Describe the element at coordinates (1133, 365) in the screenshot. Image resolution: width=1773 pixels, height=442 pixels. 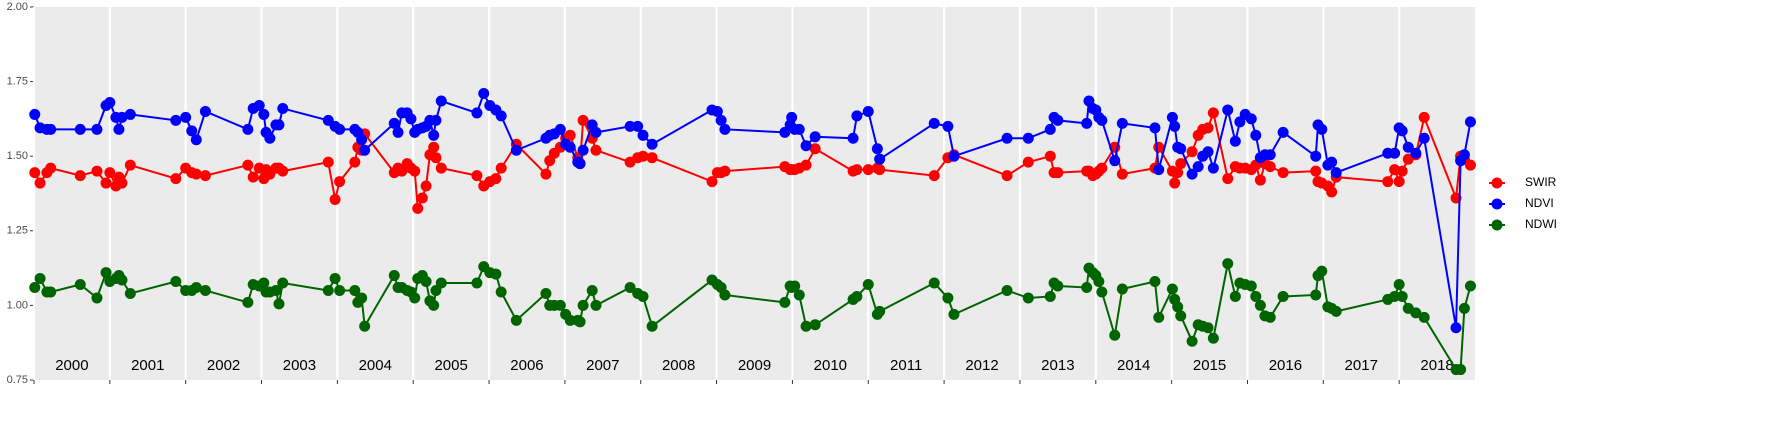
I see `x-tick-label: 2014` at that location.